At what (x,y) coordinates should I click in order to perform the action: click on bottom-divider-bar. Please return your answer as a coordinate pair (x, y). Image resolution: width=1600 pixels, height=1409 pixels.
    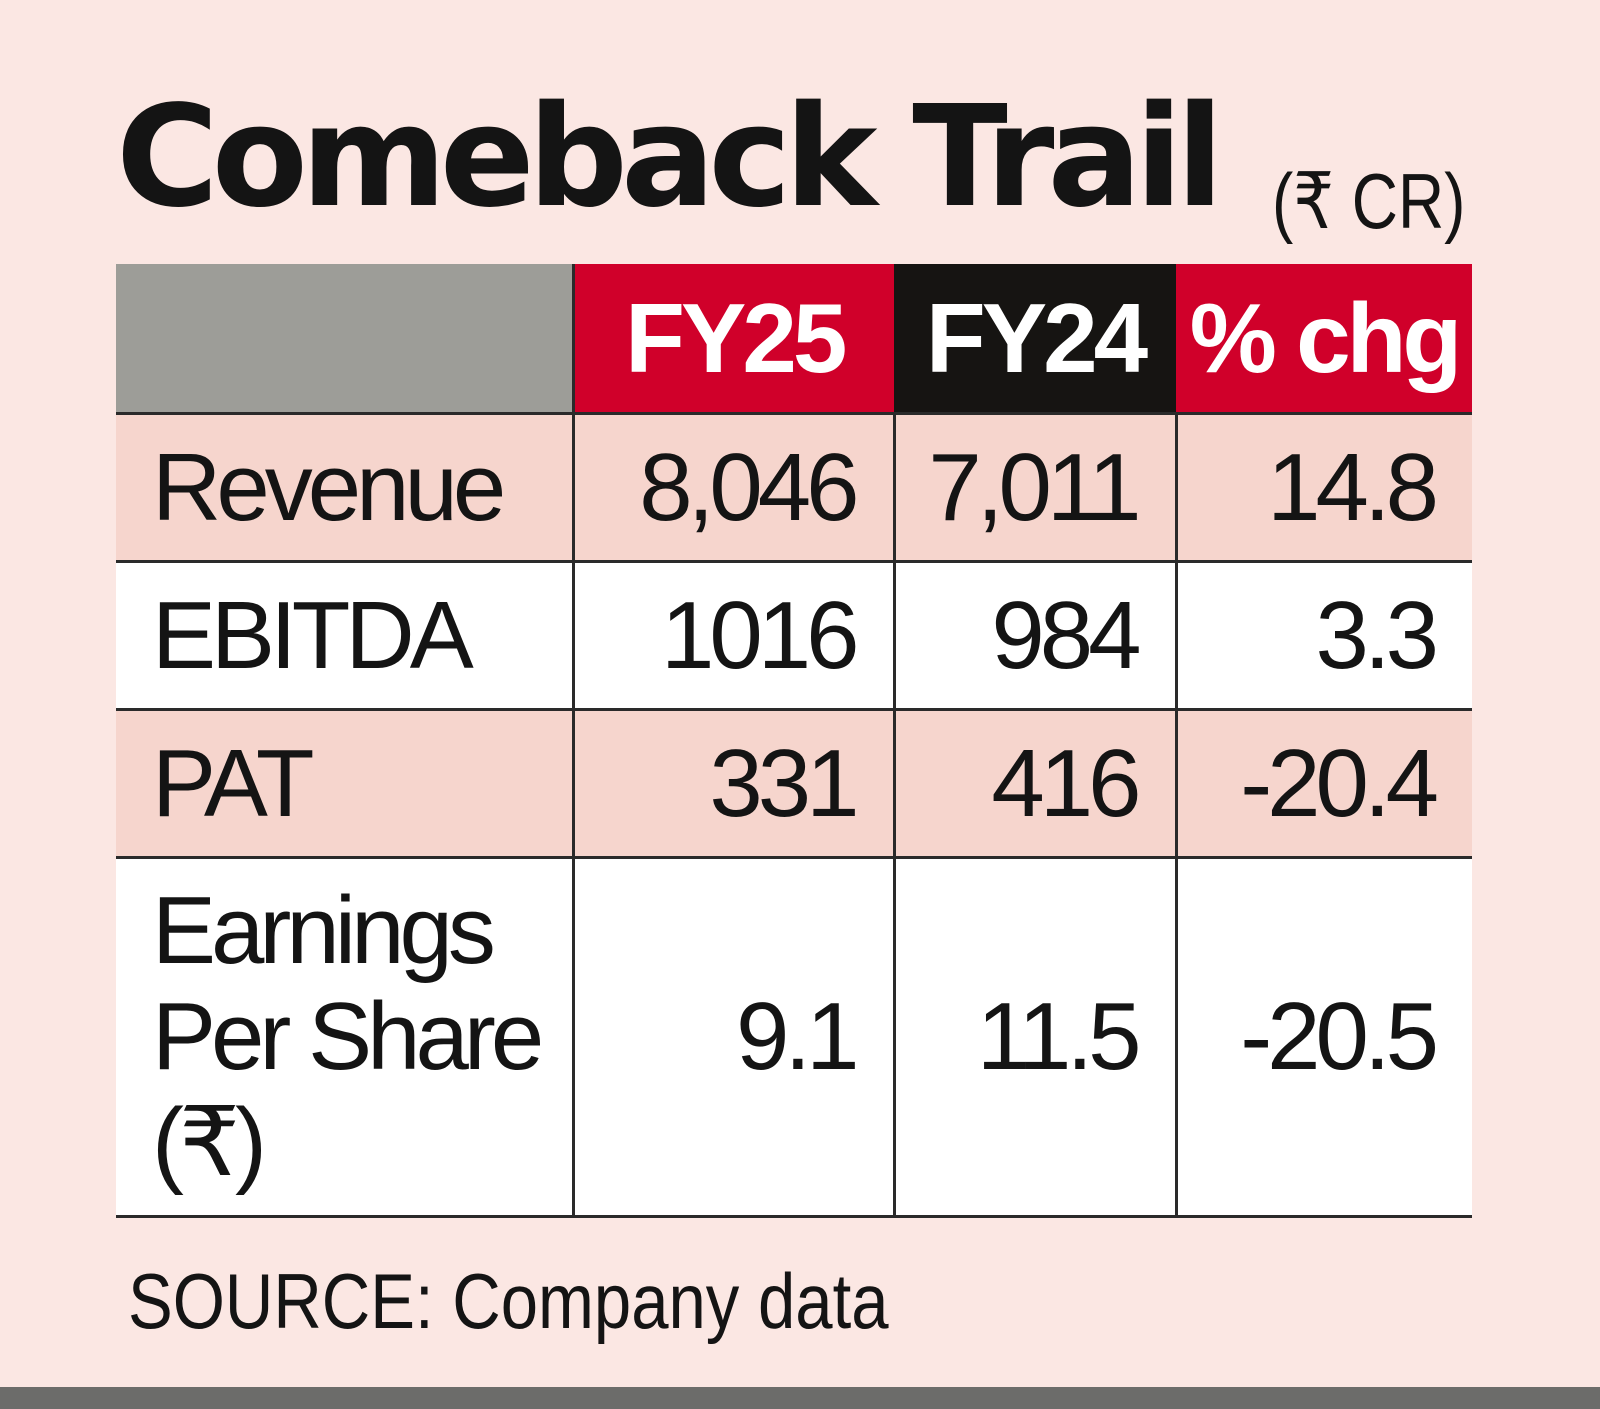
    Looking at the image, I should click on (800, 1398).